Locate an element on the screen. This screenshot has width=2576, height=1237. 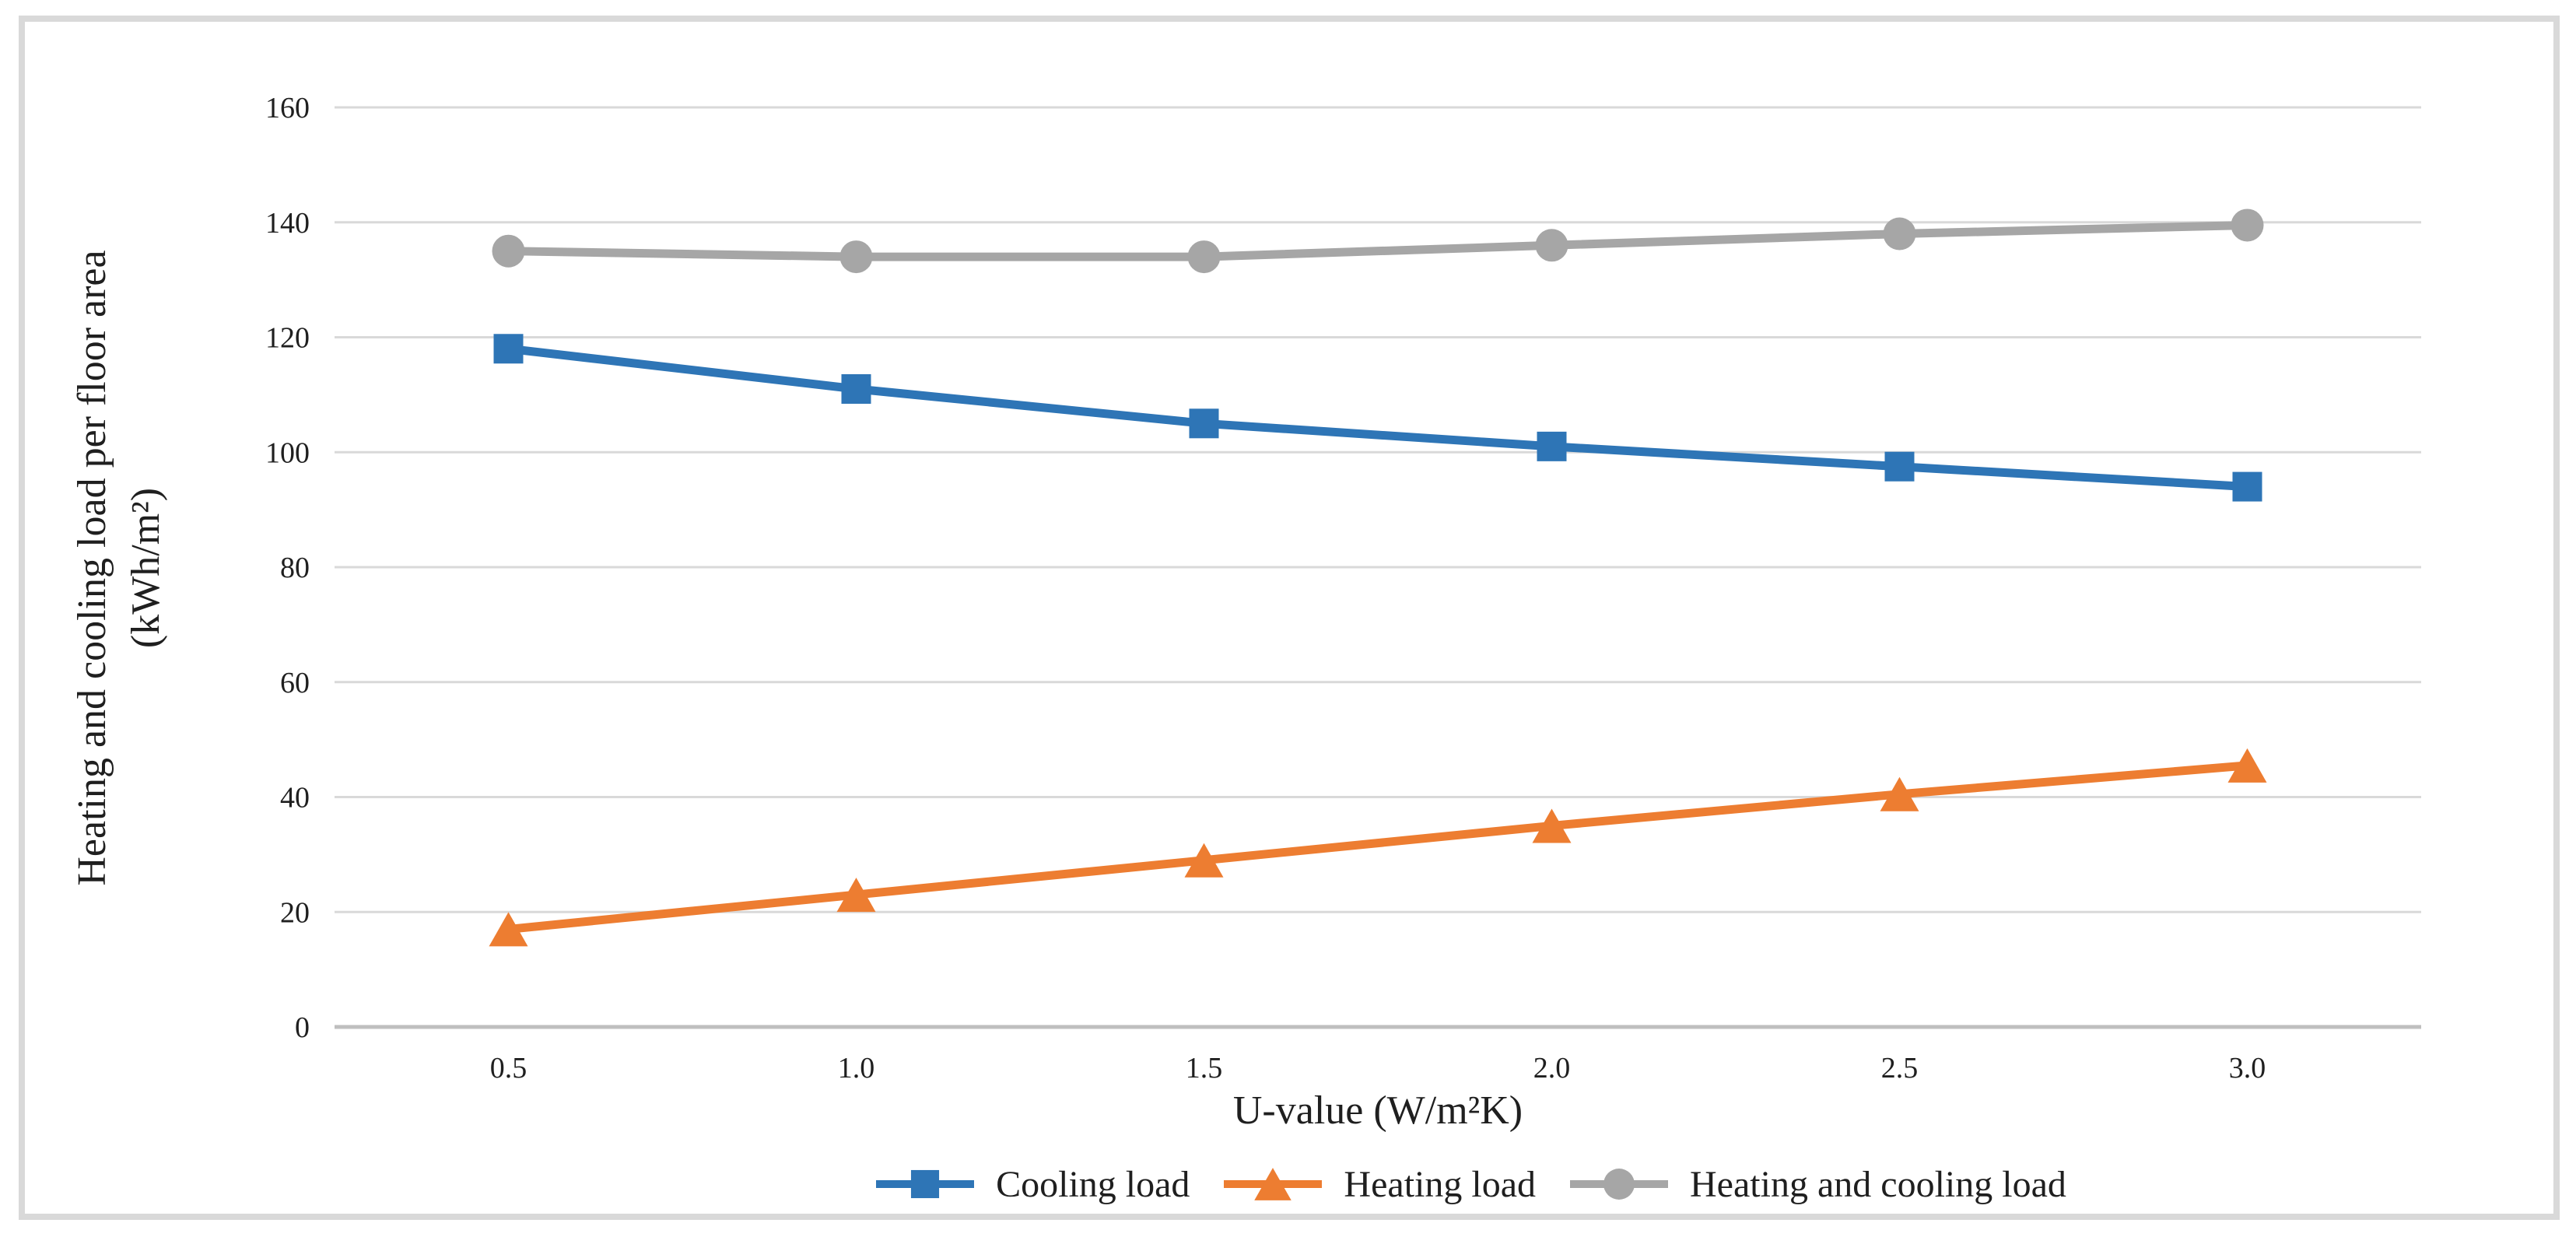
x-tick-label: 2.0 is located at coordinates (1552, 1069).